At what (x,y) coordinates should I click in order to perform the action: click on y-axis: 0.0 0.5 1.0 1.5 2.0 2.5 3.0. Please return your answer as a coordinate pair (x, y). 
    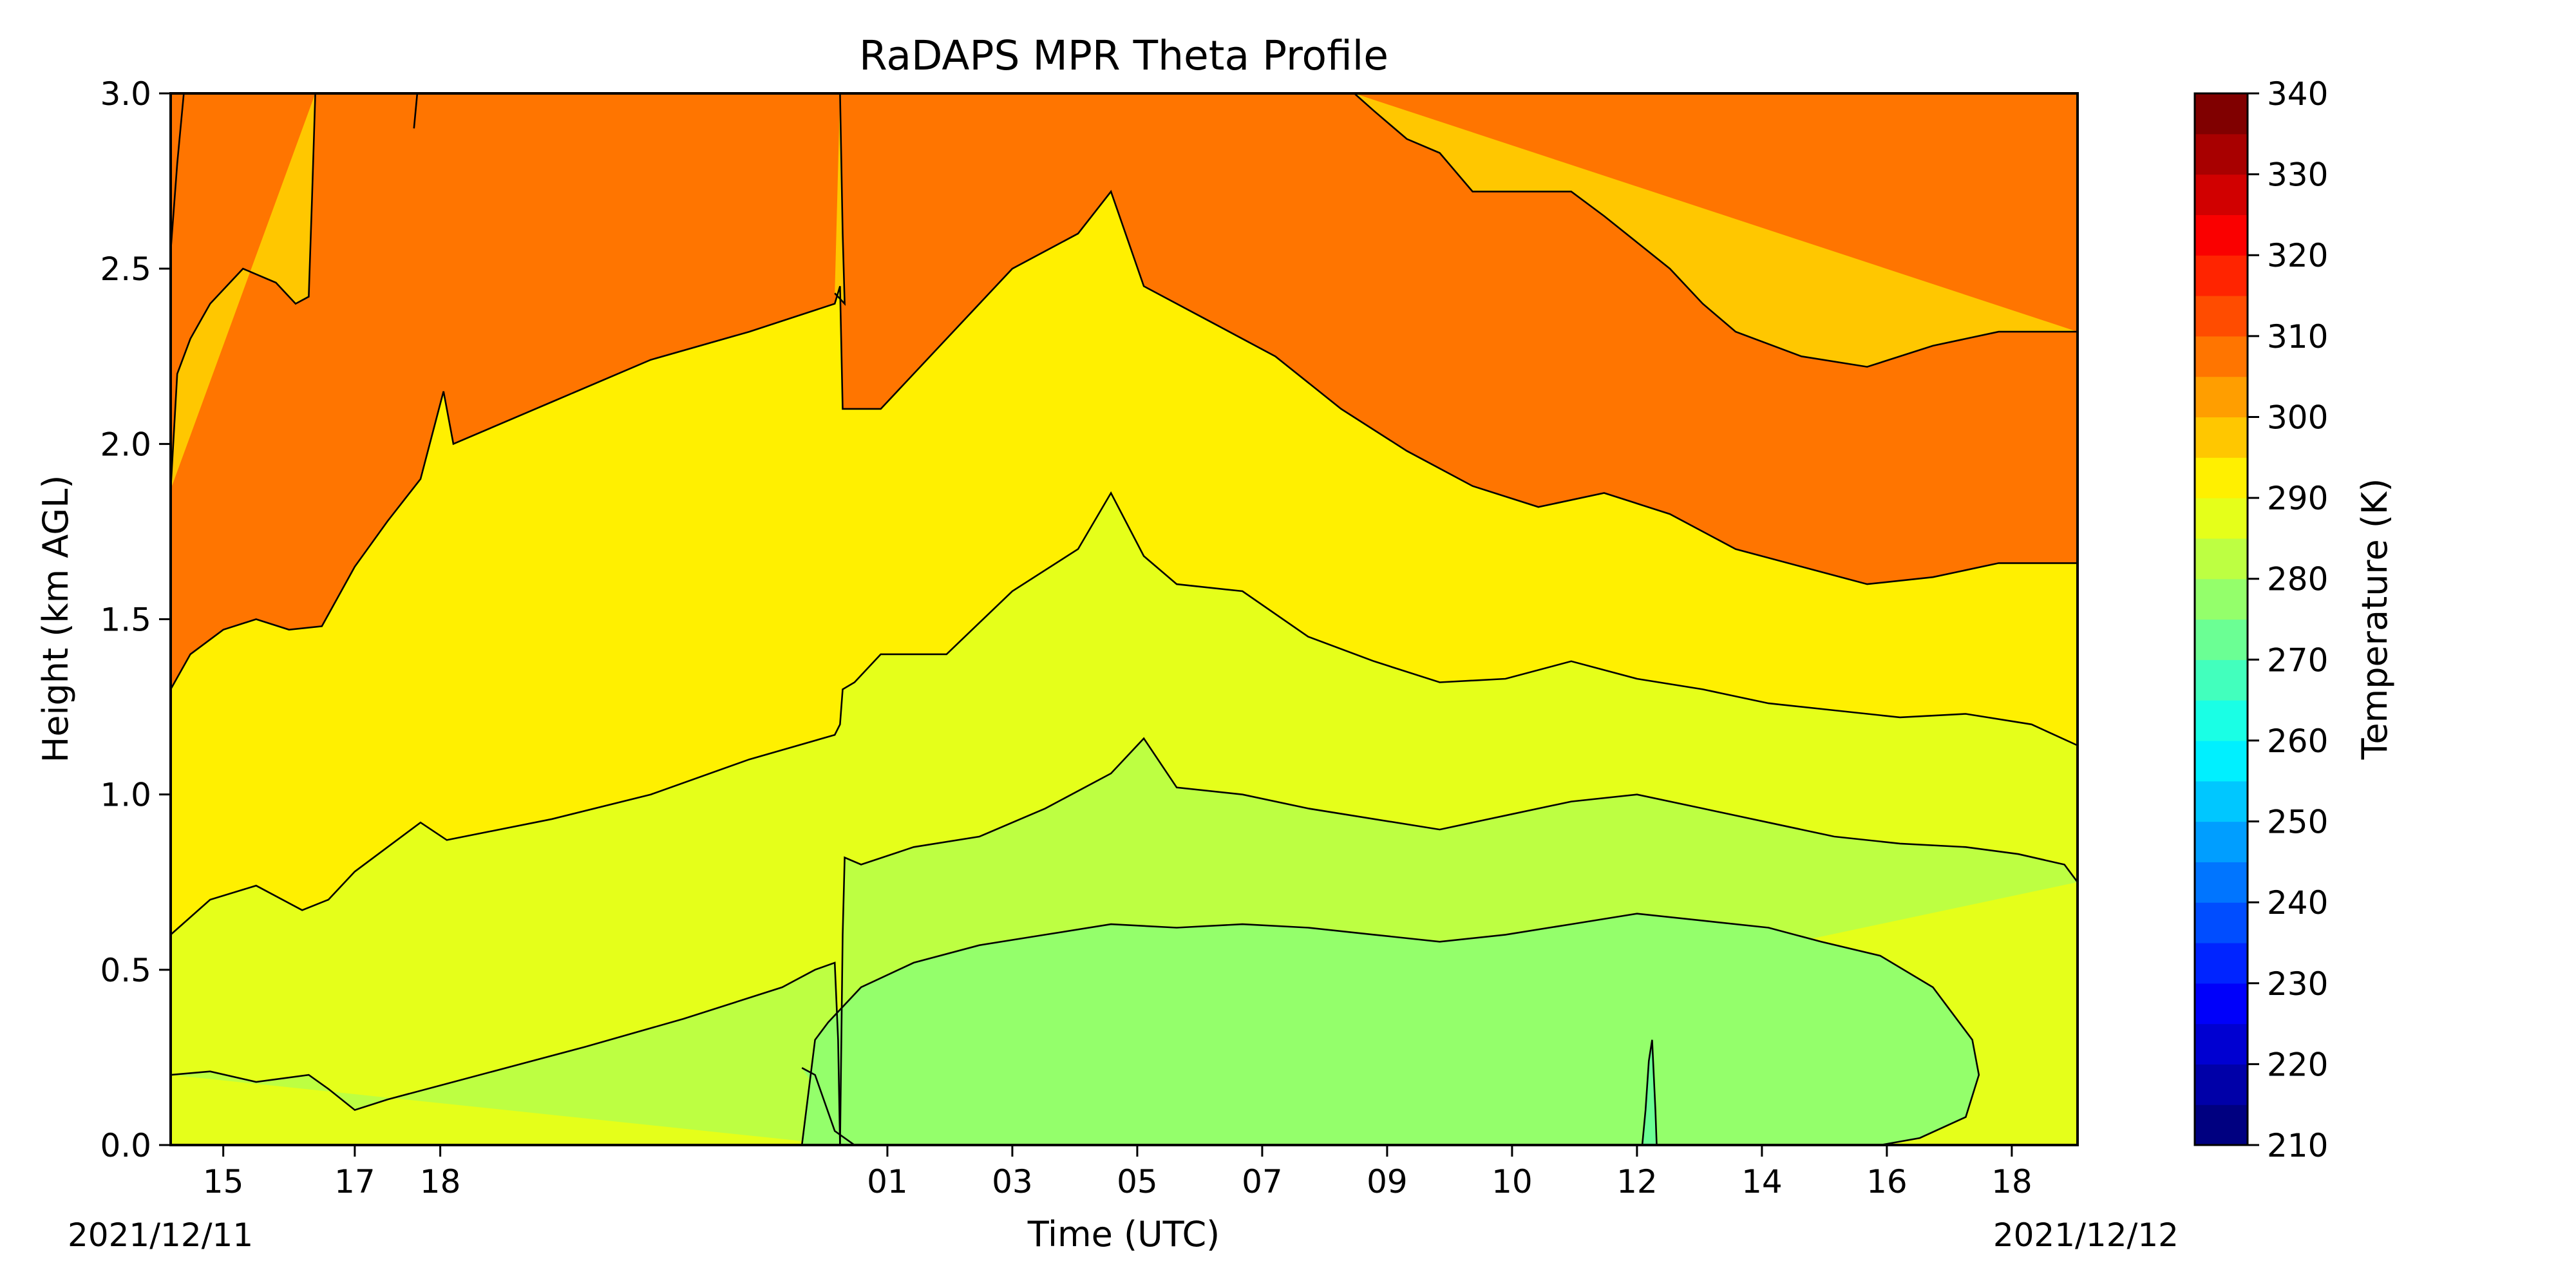
    Looking at the image, I should click on (135, 619).